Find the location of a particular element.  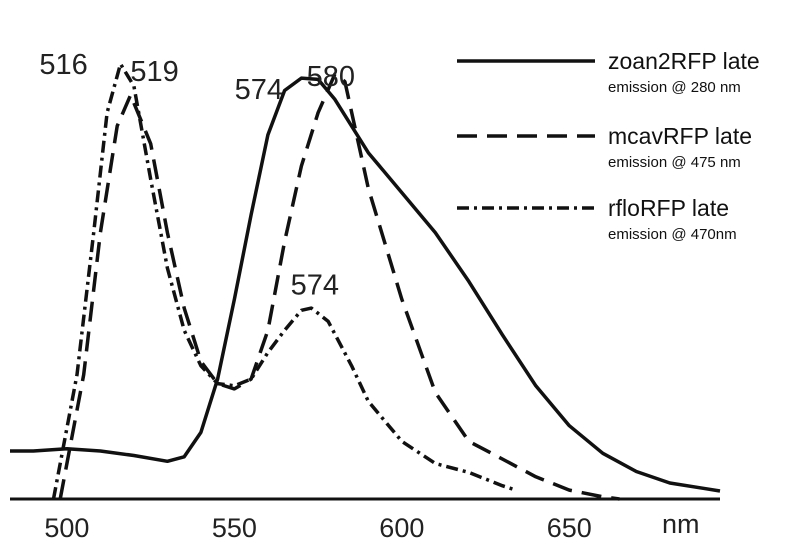

legend-series-subtitle: emission @ 470nm is located at coordinates (672, 234).